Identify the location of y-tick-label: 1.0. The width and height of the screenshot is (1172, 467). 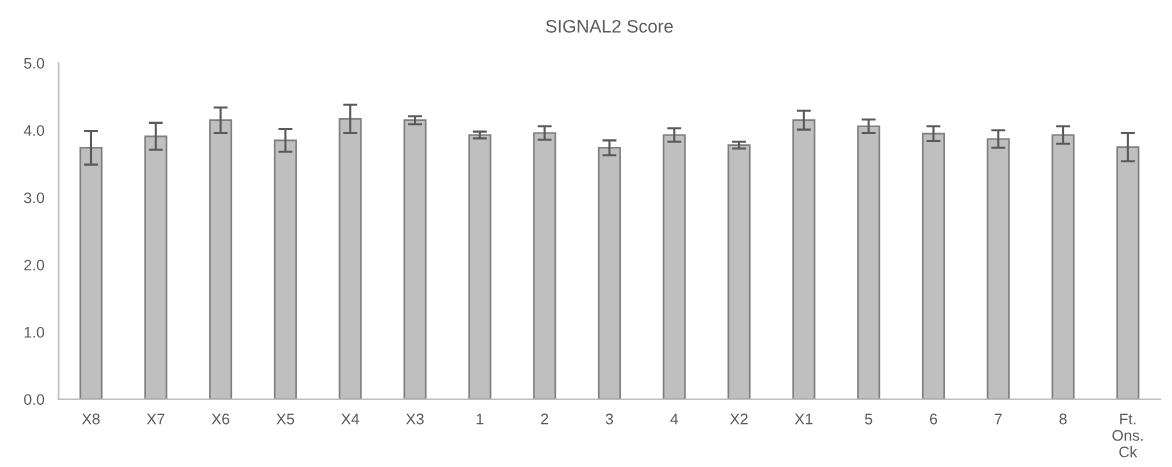
(34, 332).